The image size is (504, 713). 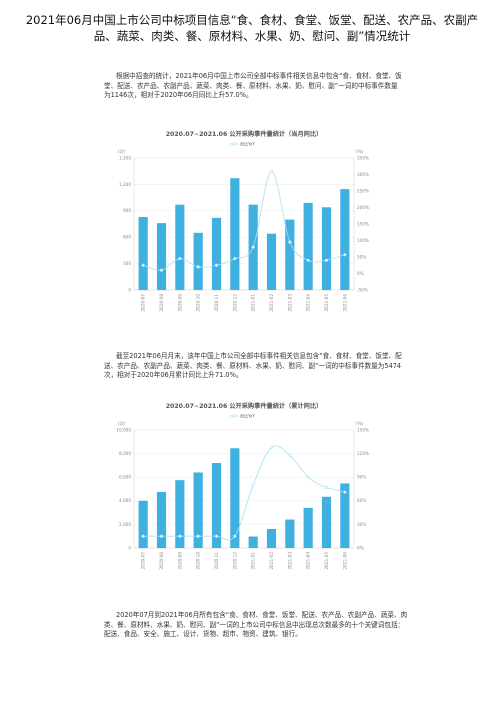 What do you see at coordinates (253, 303) in the screenshot?
I see `monthly-x-tick-label: 2021-01` at bounding box center [253, 303].